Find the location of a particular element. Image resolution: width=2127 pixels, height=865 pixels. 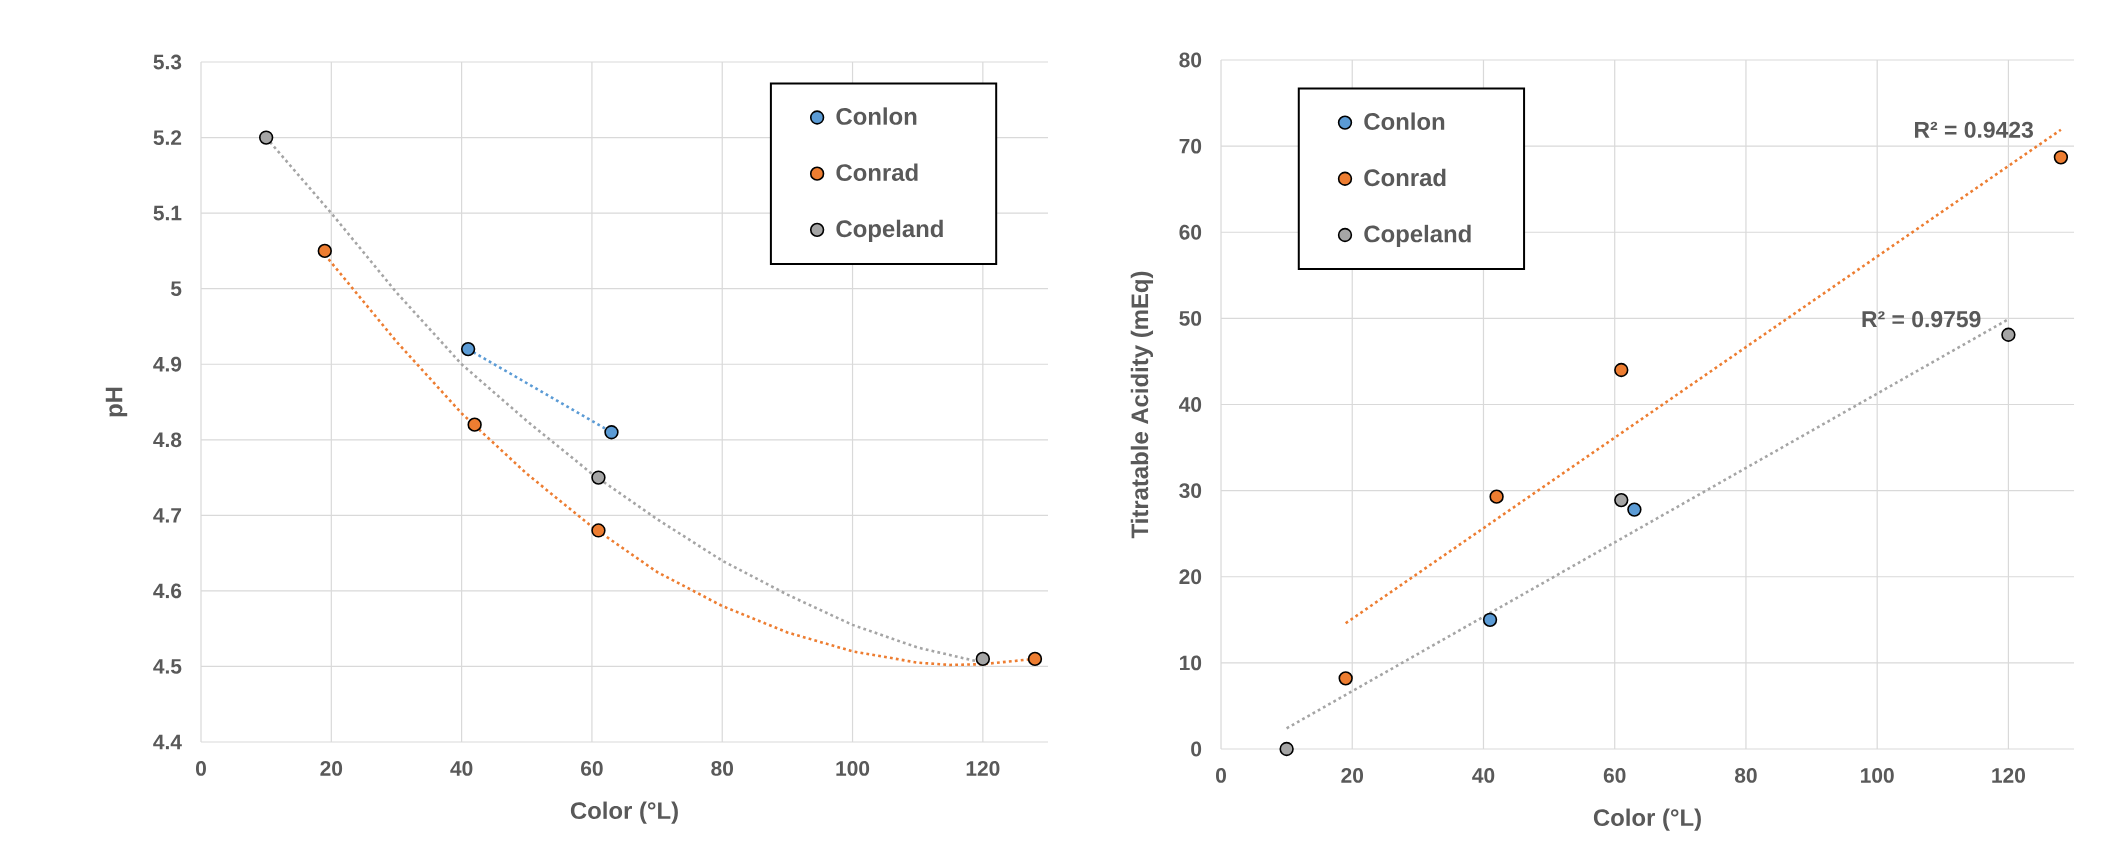

y-tick-label: 20 is located at coordinates (1190, 577).